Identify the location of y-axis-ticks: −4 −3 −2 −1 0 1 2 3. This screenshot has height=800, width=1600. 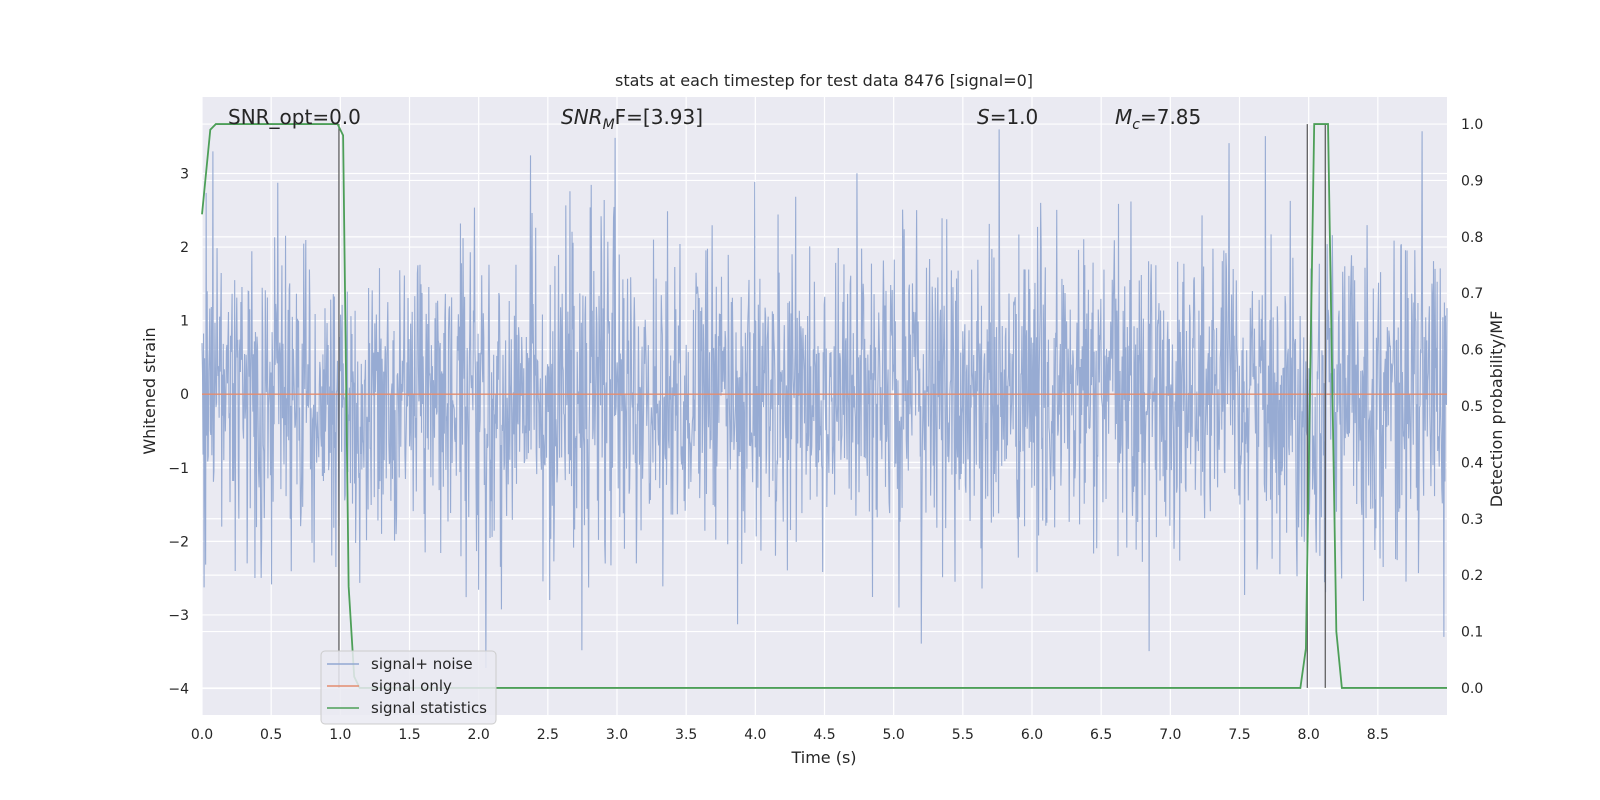
(178, 432).